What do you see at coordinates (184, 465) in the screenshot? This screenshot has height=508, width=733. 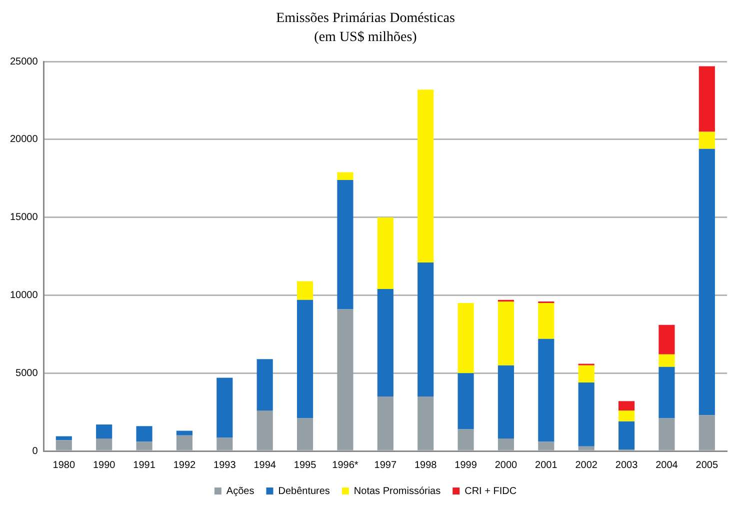 I see `x-tick-label: 1992` at bounding box center [184, 465].